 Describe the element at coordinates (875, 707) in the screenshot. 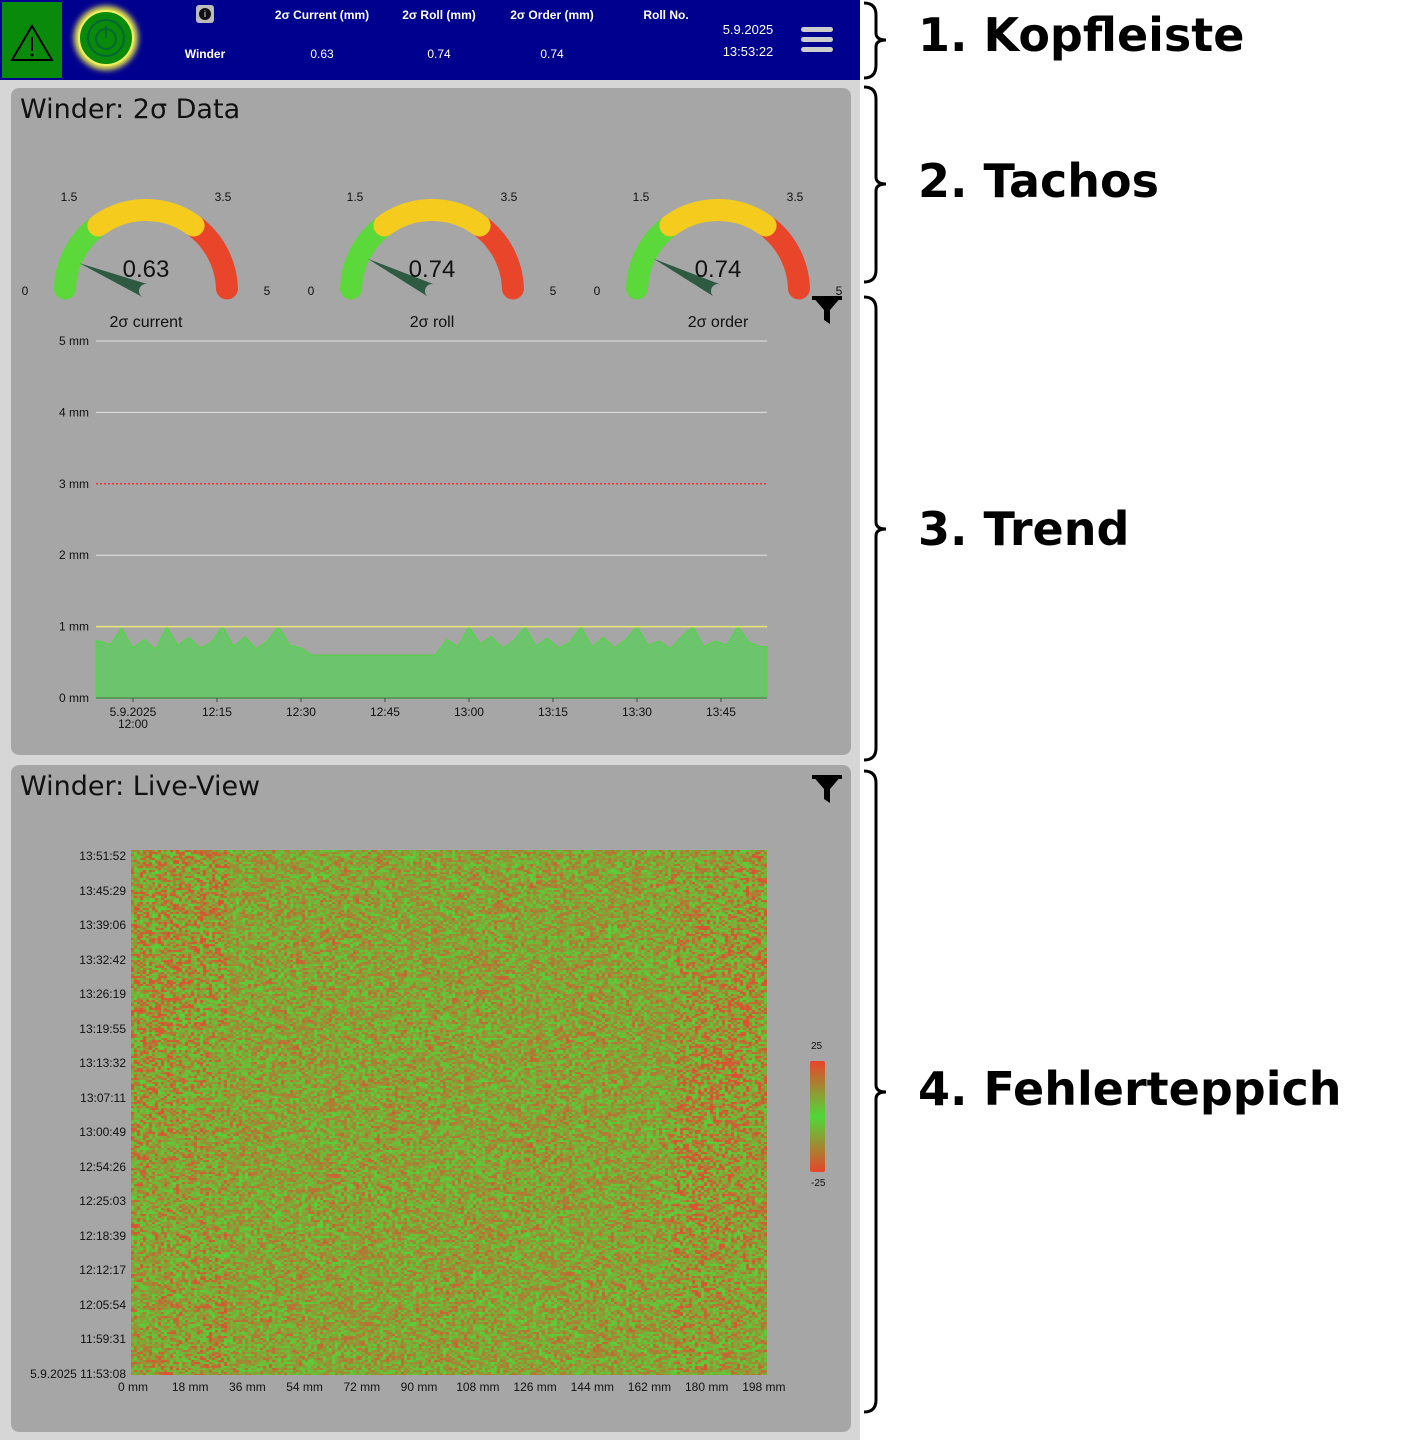

I see `section-brackets` at that location.